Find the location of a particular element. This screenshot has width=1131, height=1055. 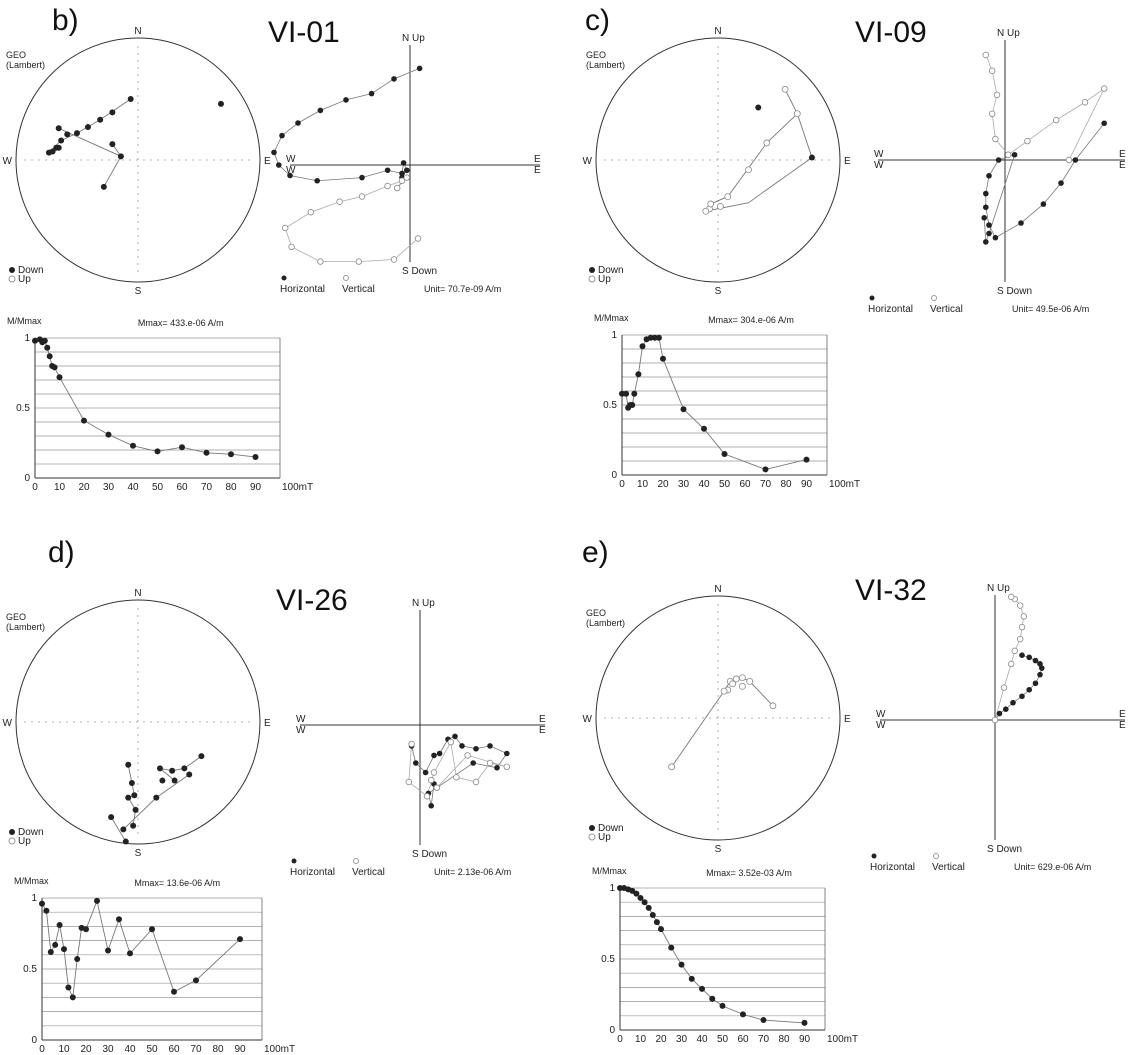

stereonet-west: W is located at coordinates (8, 723).